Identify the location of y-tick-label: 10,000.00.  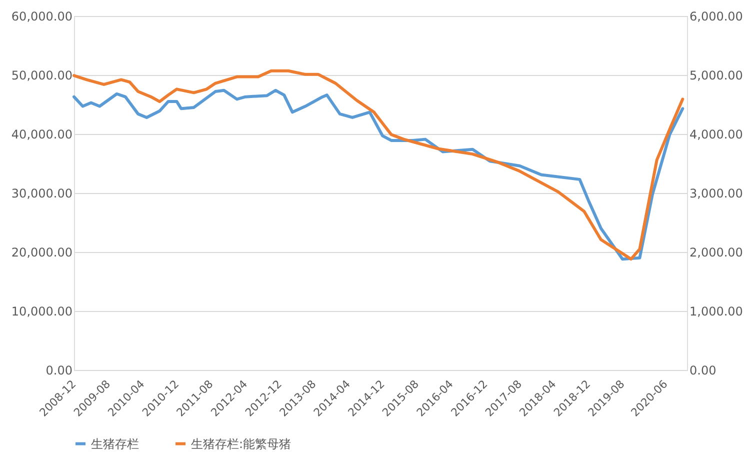
(41, 311).